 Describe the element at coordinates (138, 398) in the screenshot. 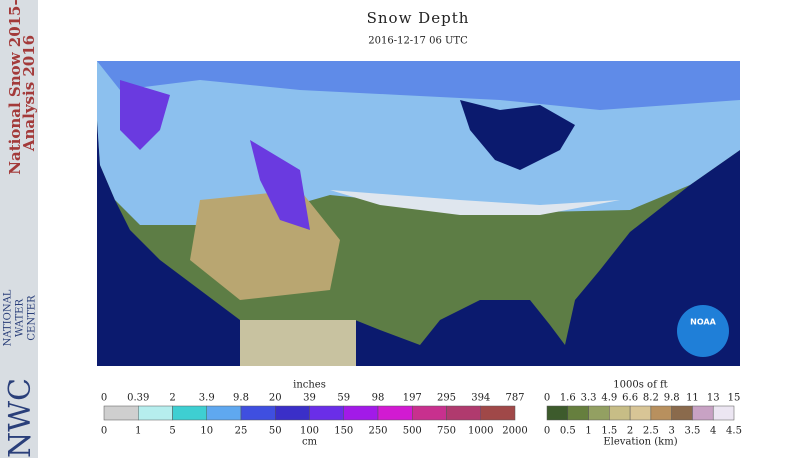

I see `legend-label: 0.39` at that location.